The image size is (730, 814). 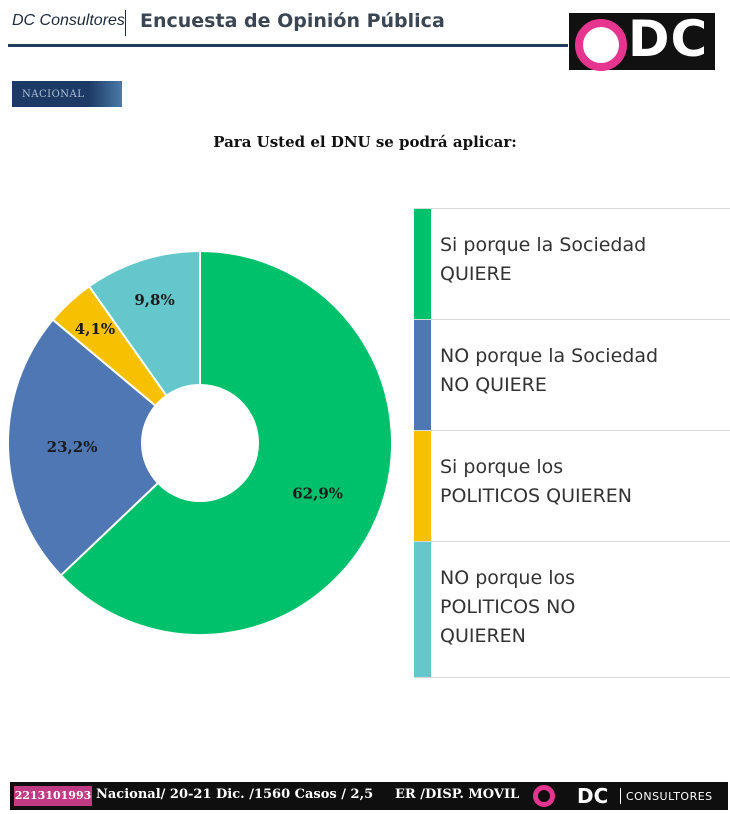 I want to click on logo-text: DC, so click(x=668, y=39).